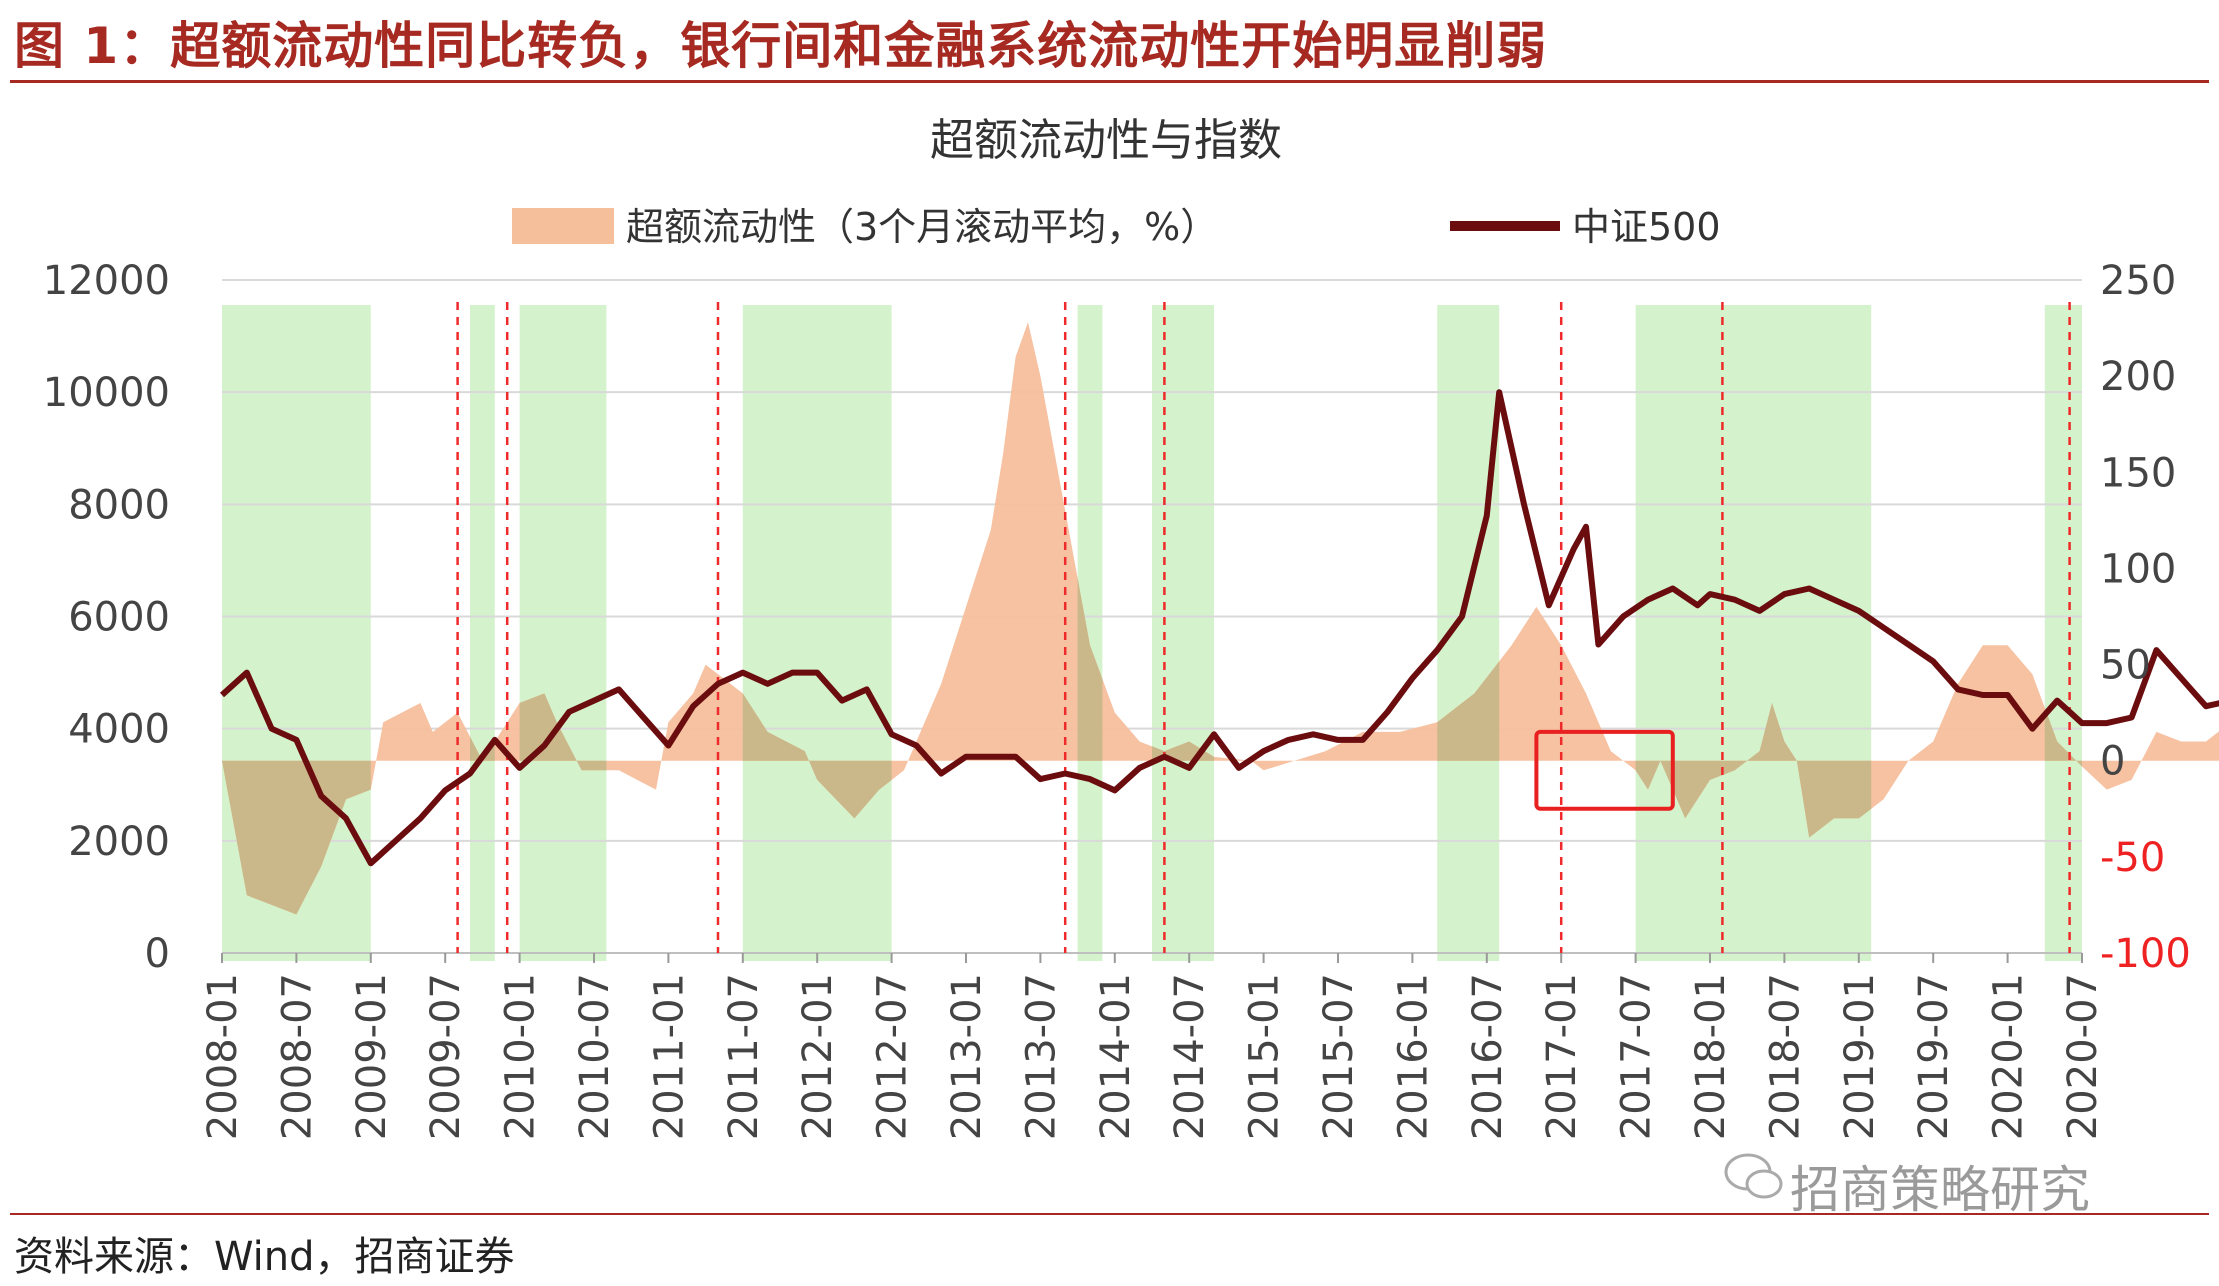 Image resolution: width=2219 pixels, height=1286 pixels. What do you see at coordinates (2125, 666) in the screenshot?
I see `y-right-tick-label: 50` at bounding box center [2125, 666].